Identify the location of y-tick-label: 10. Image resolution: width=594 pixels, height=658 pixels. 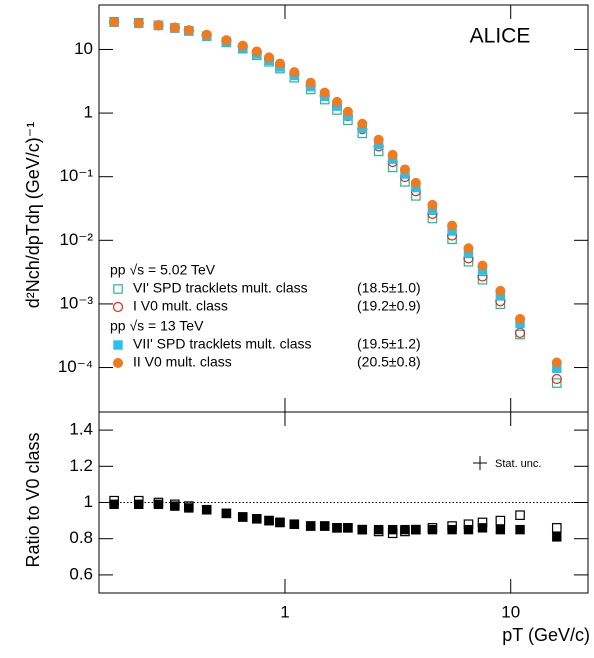
(83, 48).